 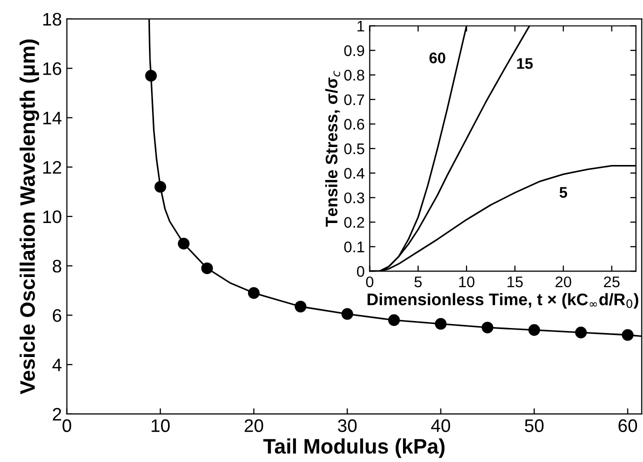 I want to click on y-tick-label: 0.7, so click(x=354, y=100).